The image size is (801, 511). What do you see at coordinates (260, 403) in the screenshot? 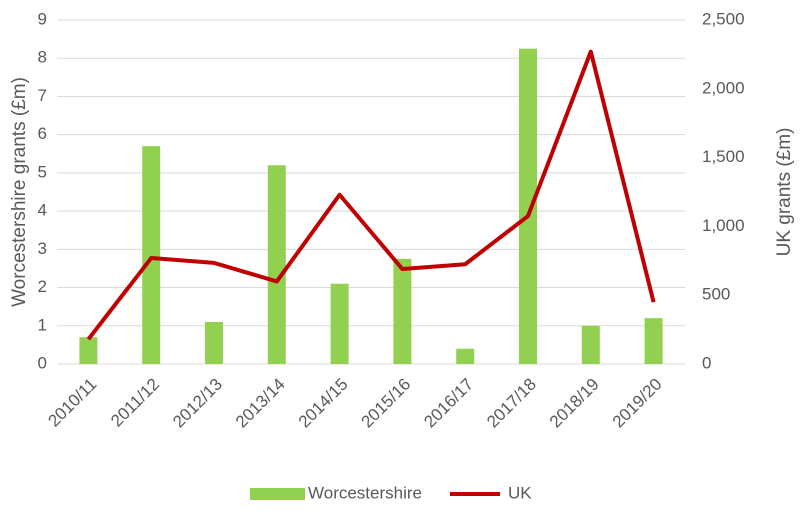
I see `x-tick-label: 2013/14` at bounding box center [260, 403].